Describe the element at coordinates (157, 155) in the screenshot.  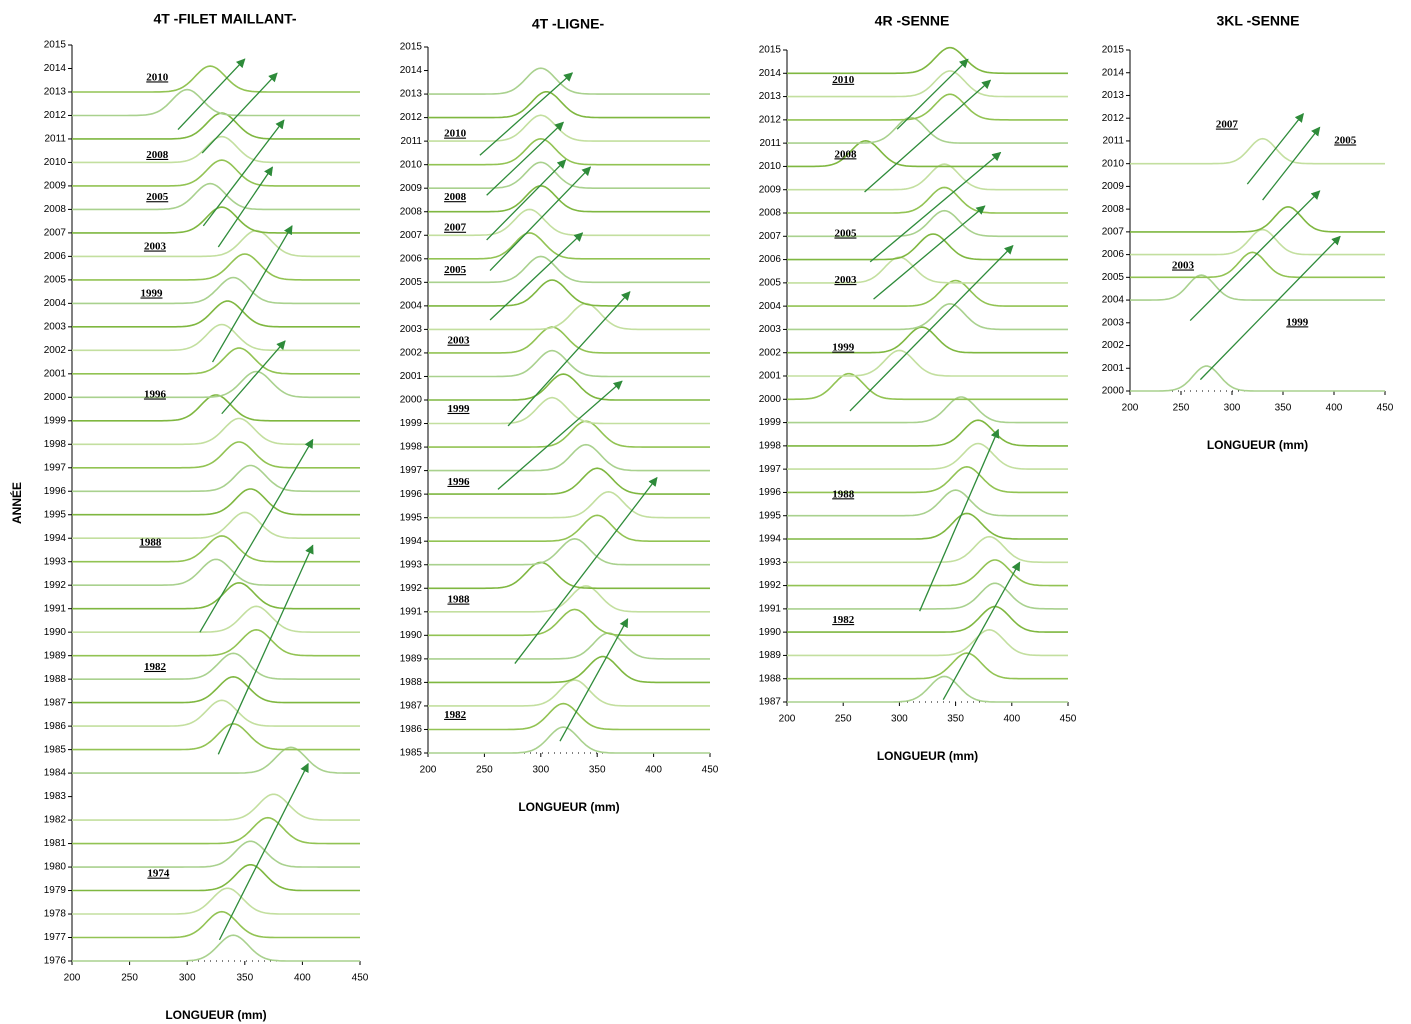
I see `year-class-label: 2008` at that location.